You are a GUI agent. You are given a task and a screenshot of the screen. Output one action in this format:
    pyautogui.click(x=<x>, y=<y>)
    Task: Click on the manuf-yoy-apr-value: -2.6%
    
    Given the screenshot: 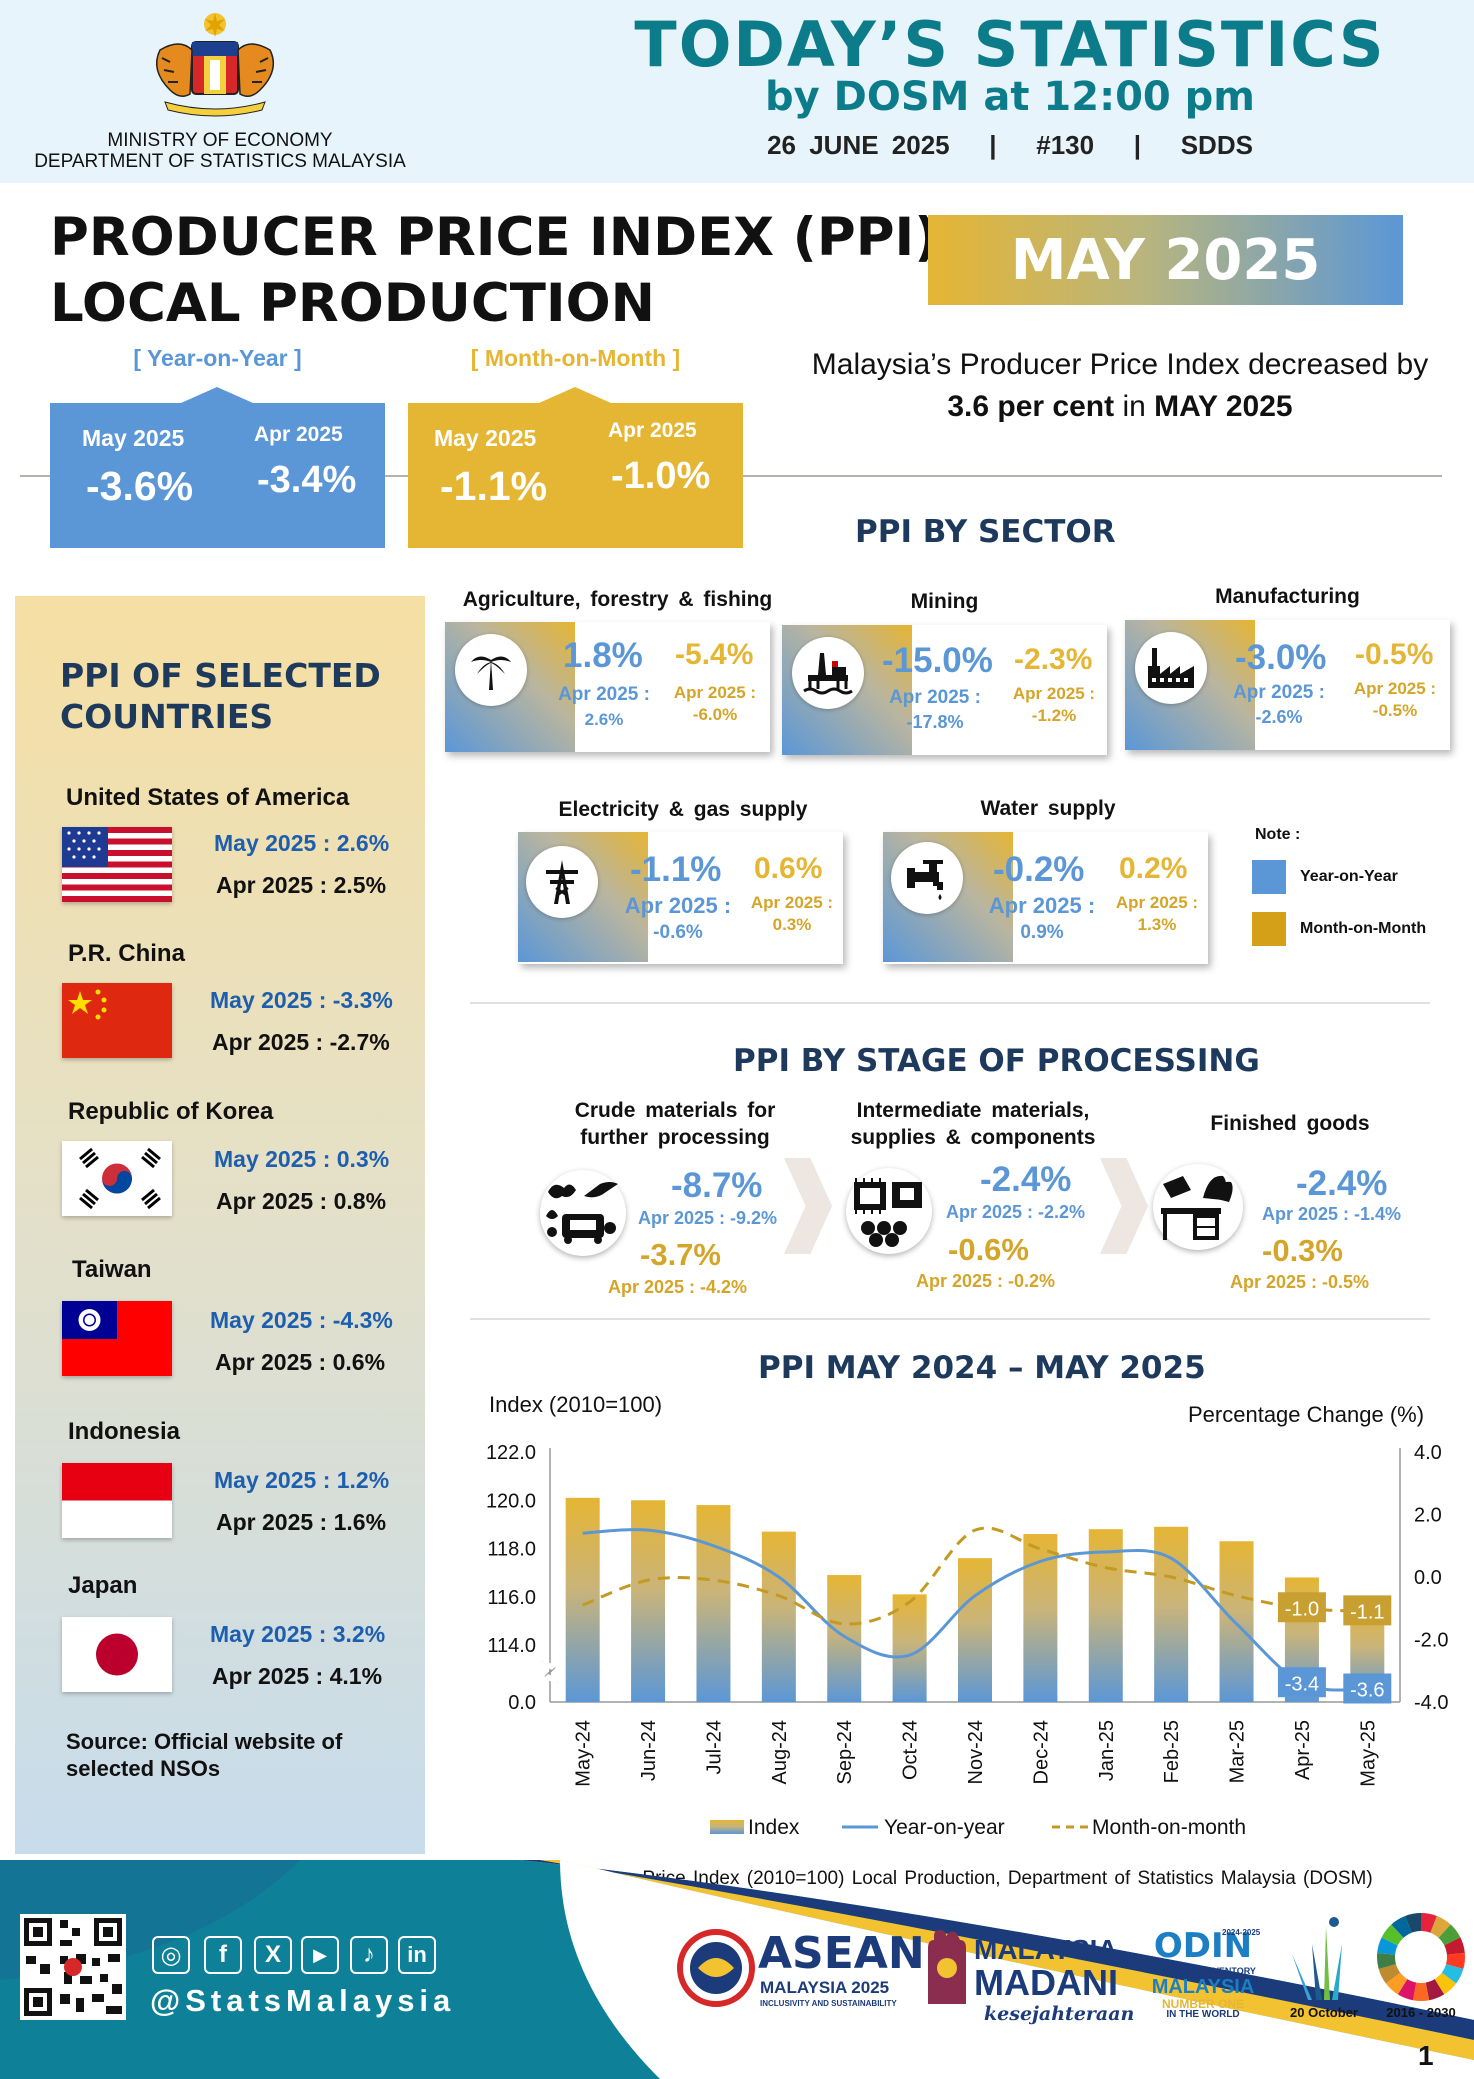 What is the action you would take?
    pyautogui.click(x=1279, y=717)
    